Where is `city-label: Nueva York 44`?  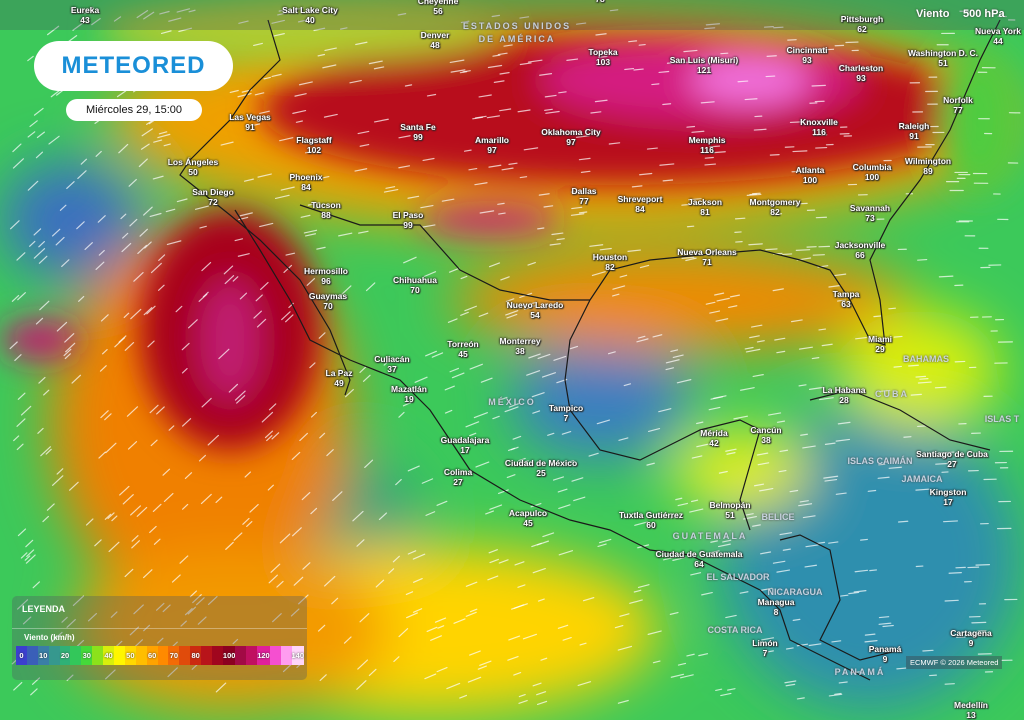
city-label: Nueva York 44 is located at coordinates (998, 36).